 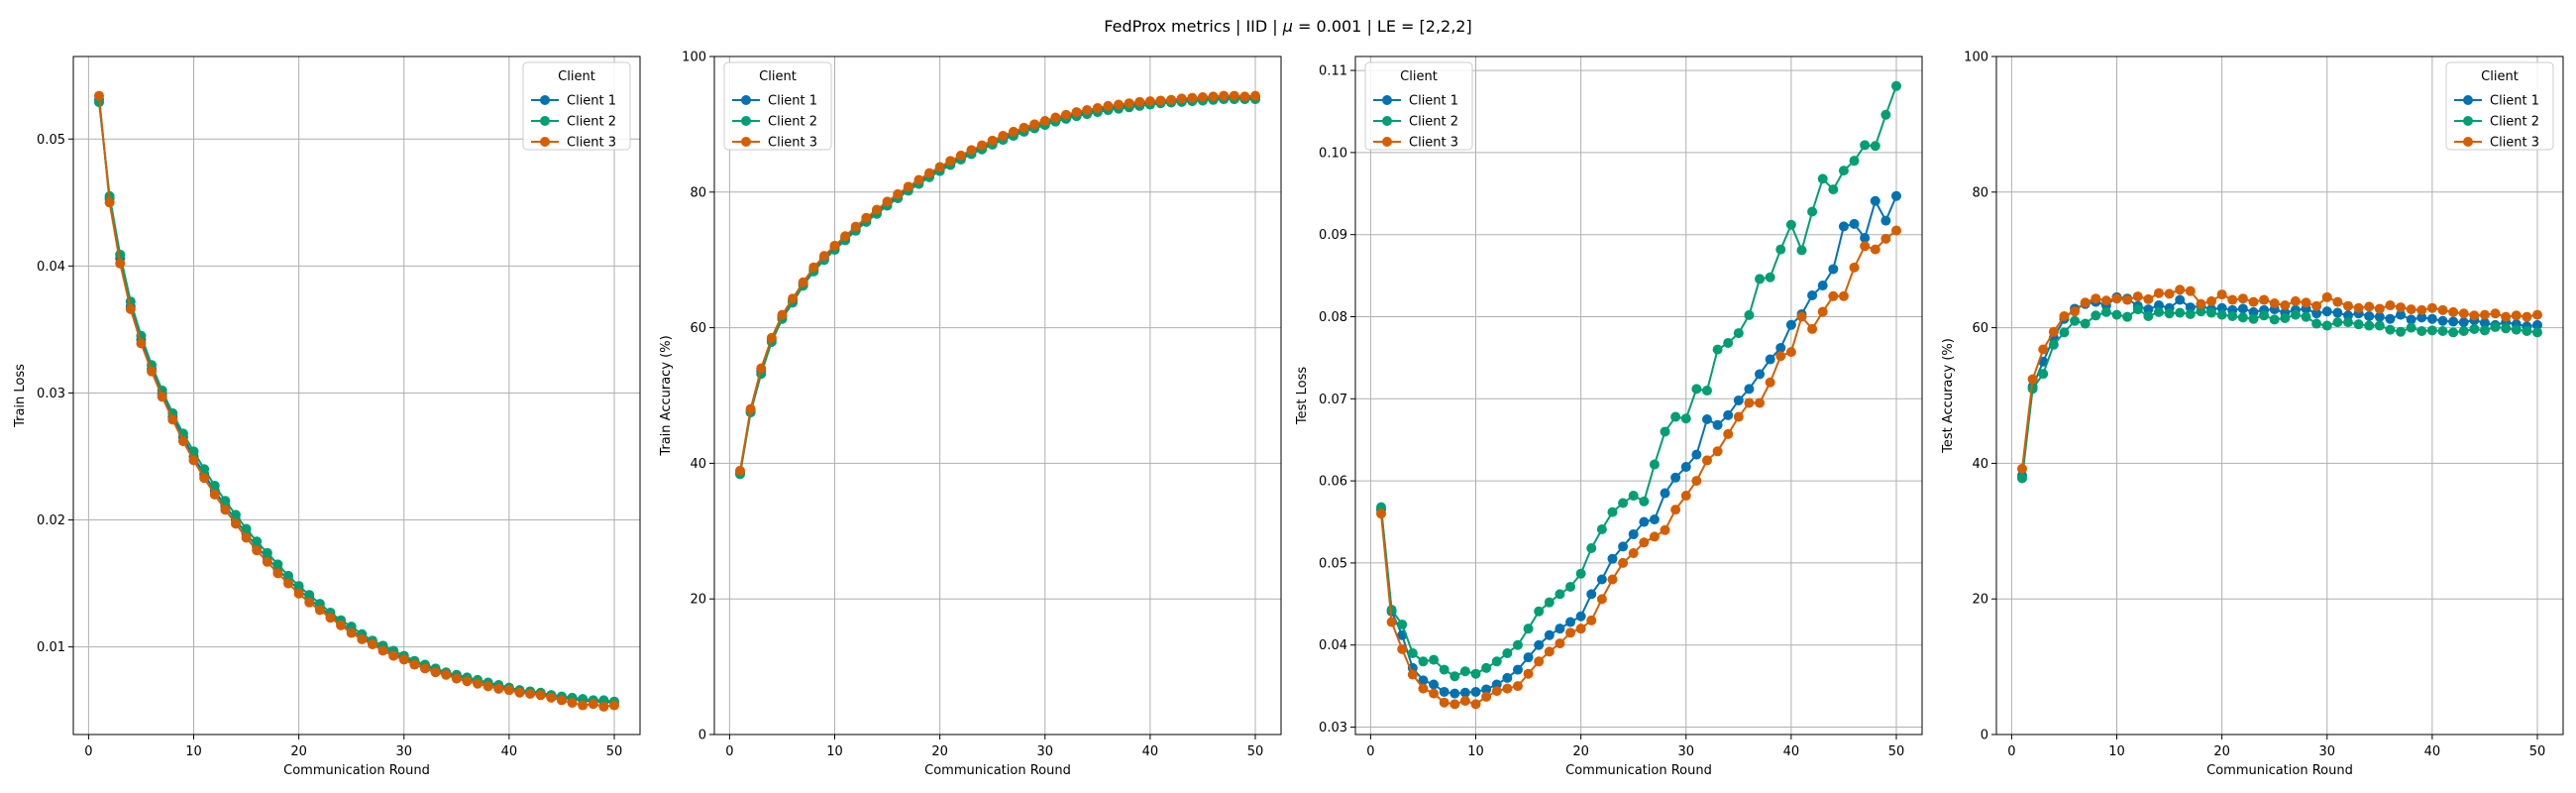 I want to click on legend-title: Client, so click(x=2500, y=76).